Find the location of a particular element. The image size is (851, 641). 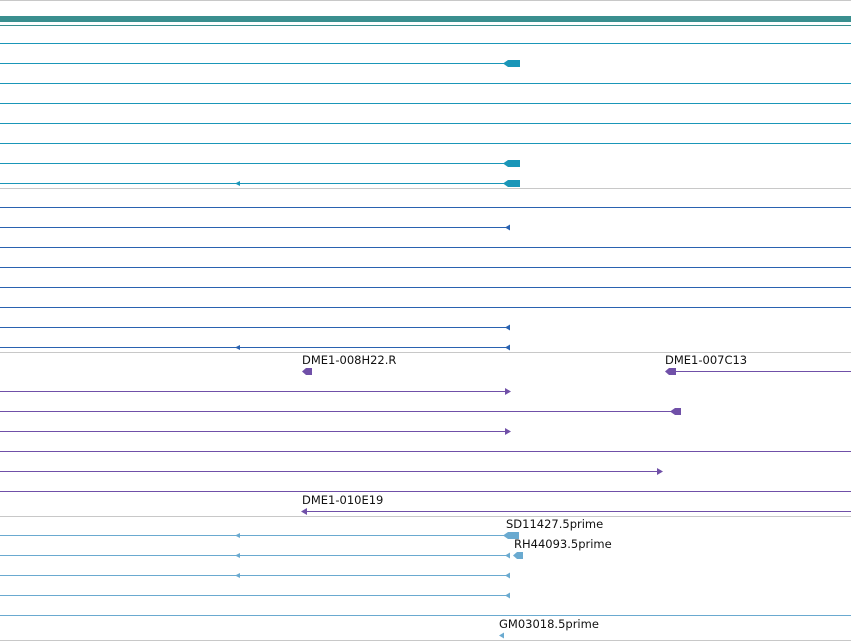

label-gm03018-5prime: GM03018.5prime is located at coordinates (549, 624).